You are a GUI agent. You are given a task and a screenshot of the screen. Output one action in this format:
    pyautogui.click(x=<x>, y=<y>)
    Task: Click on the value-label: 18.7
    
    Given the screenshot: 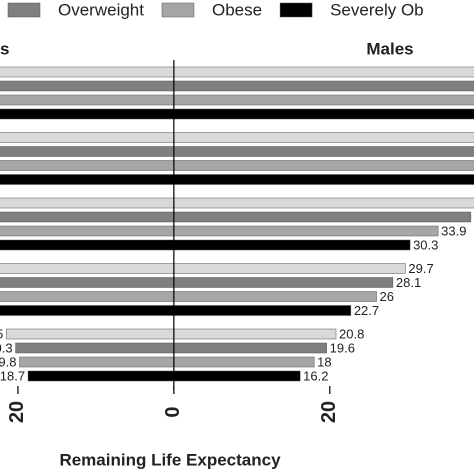 What is the action you would take?
    pyautogui.click(x=12, y=375)
    